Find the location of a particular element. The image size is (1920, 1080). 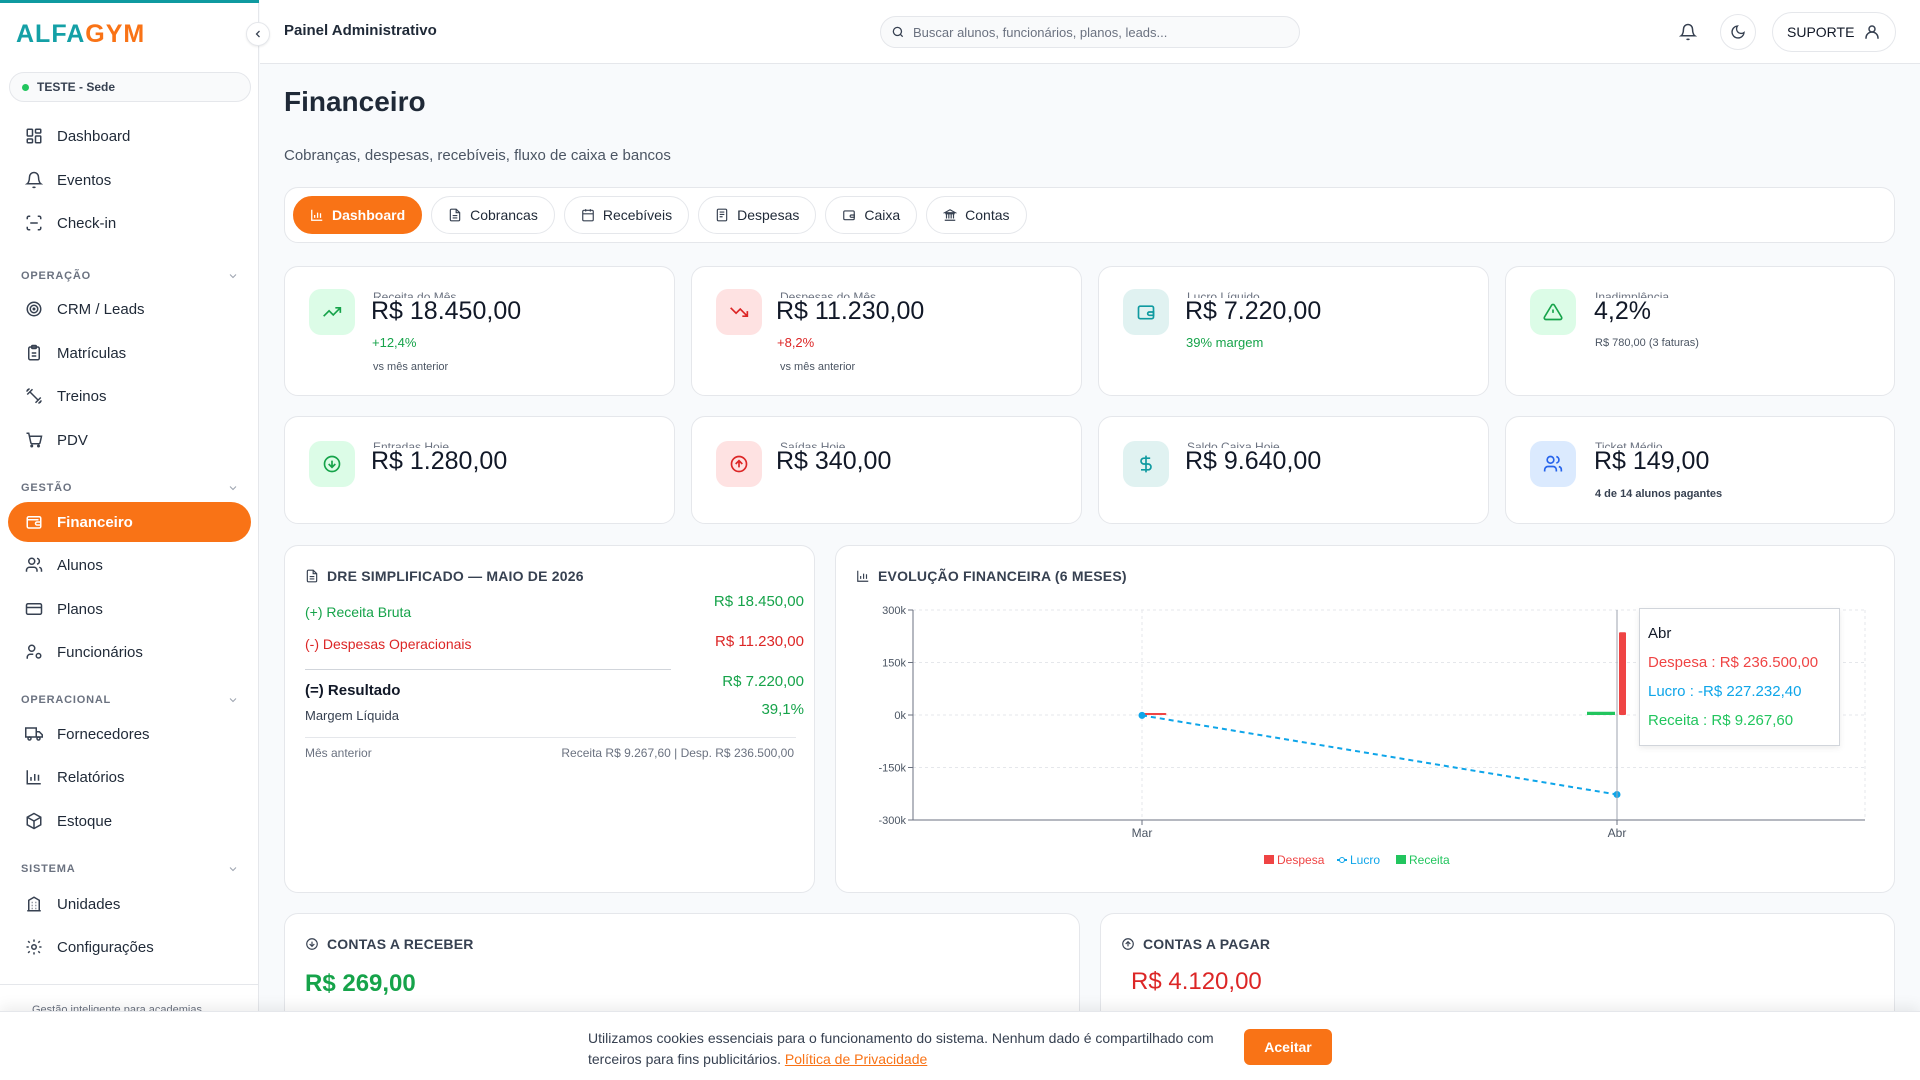

kpi-value: R$ 7.220,00 is located at coordinates (1253, 311).